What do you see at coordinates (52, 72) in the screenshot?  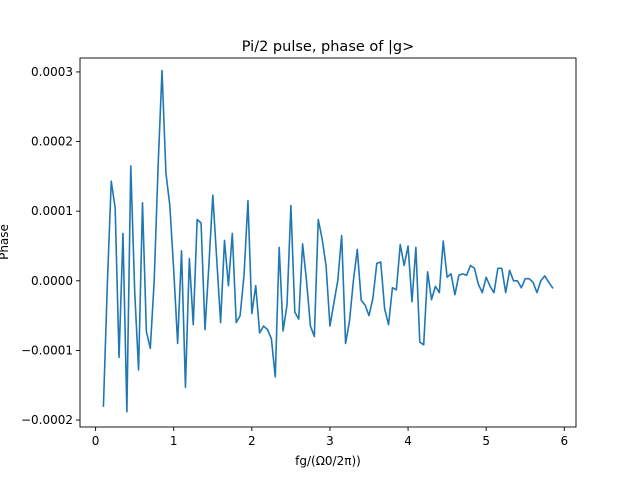 I see `y-tick-label: 0.0003` at bounding box center [52, 72].